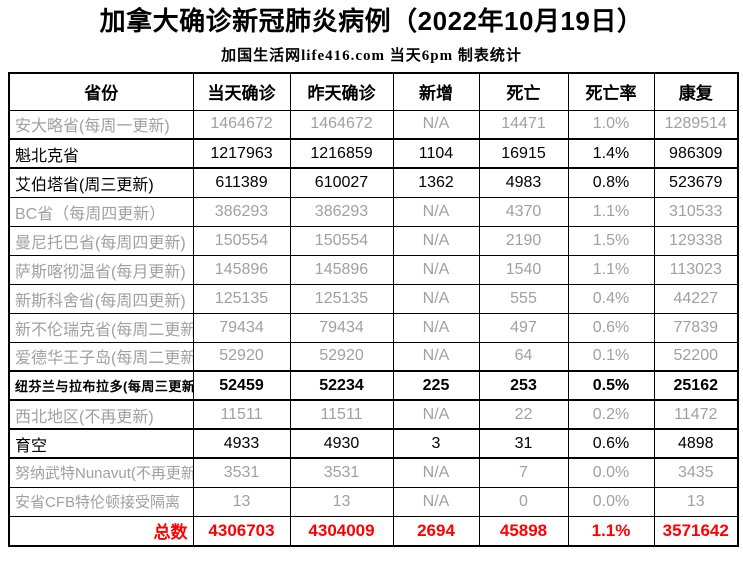  Describe the element at coordinates (341, 444) in the screenshot. I see `cell-yesterday: 4930` at that location.